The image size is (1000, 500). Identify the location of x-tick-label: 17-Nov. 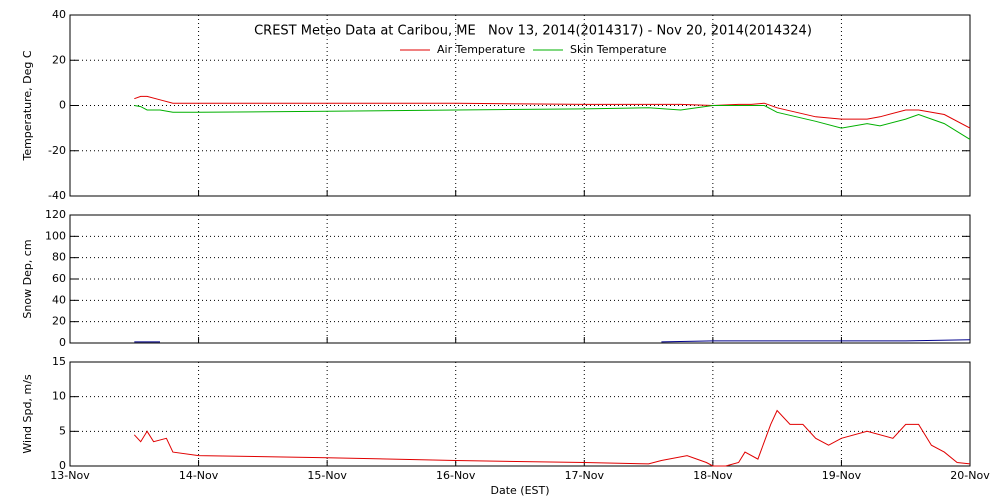
(585, 475).